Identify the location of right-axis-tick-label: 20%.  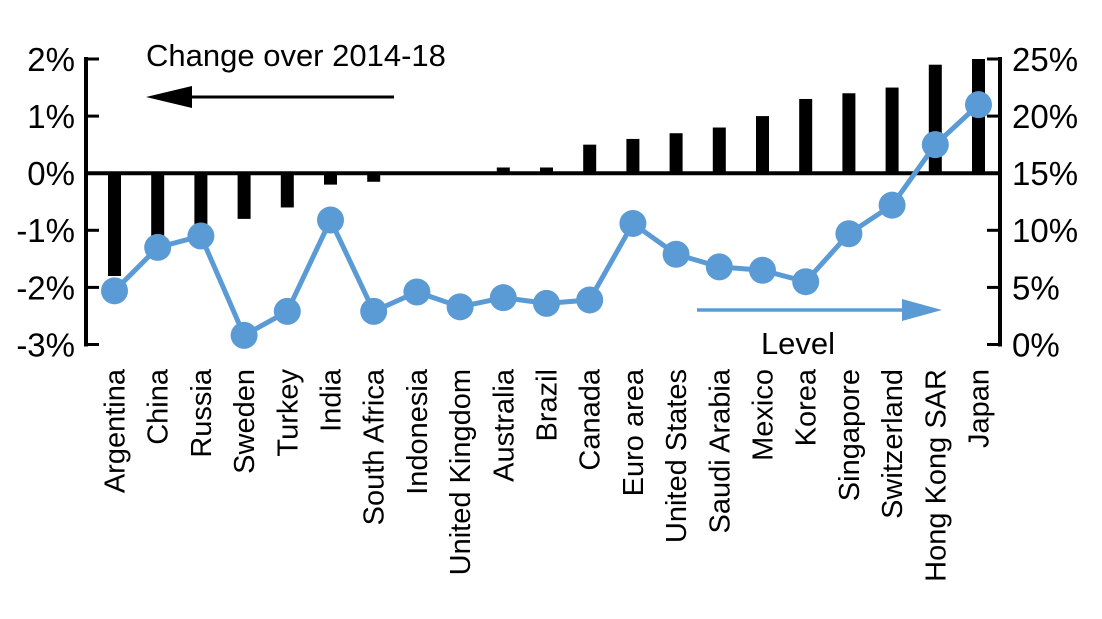
(1045, 116).